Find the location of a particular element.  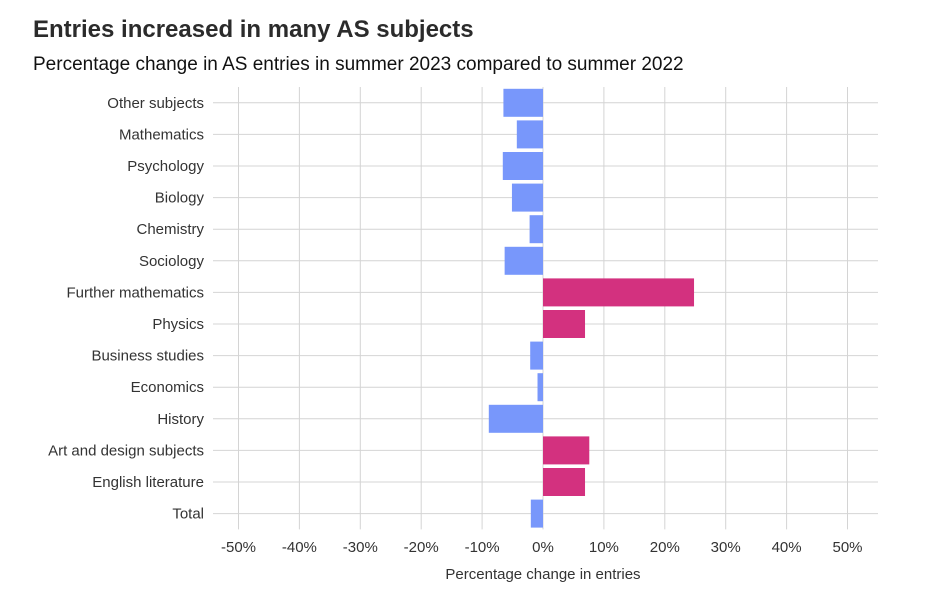

x-tick-label: -50% is located at coordinates (238, 547).